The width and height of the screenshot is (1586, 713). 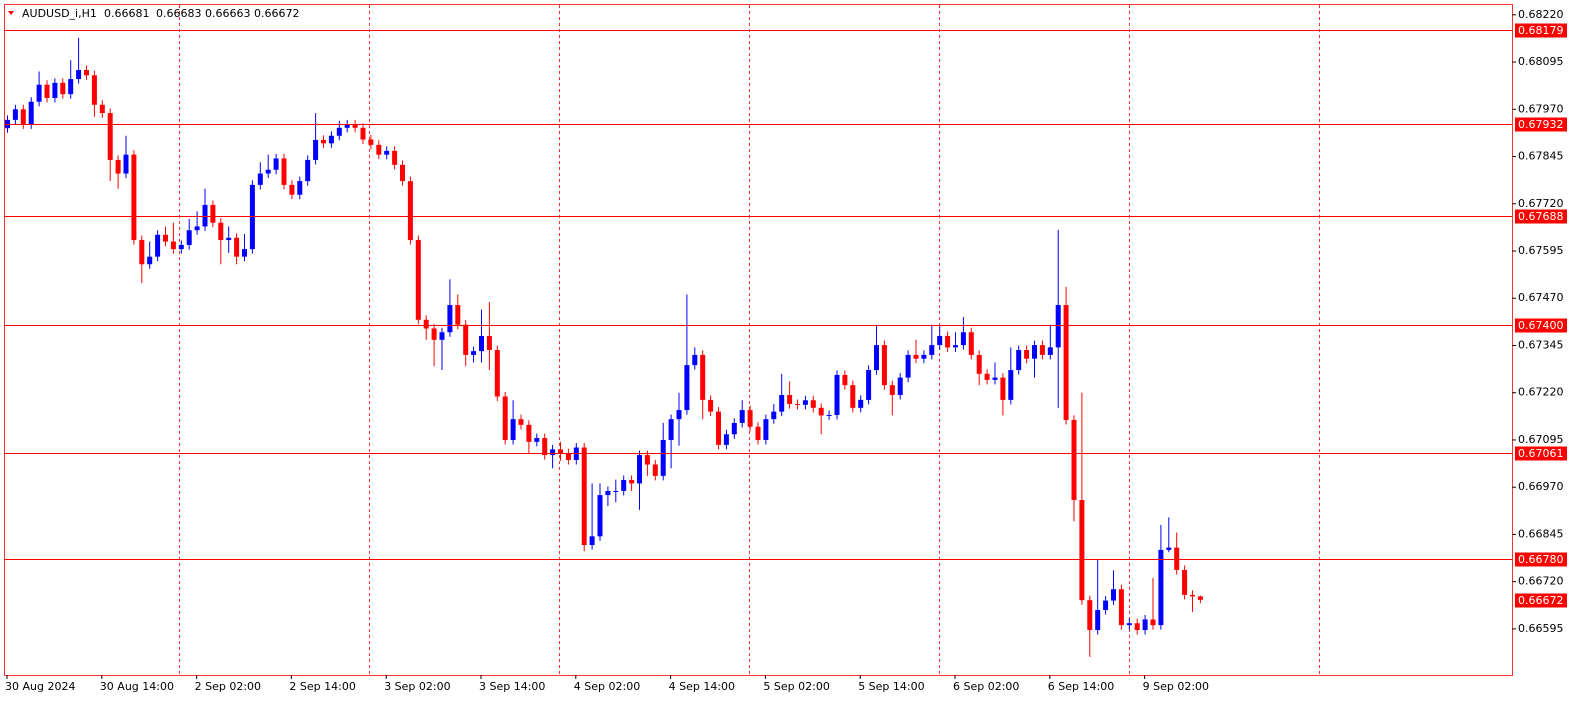 I want to click on y-tick-label: 0.67720, so click(x=1541, y=203).